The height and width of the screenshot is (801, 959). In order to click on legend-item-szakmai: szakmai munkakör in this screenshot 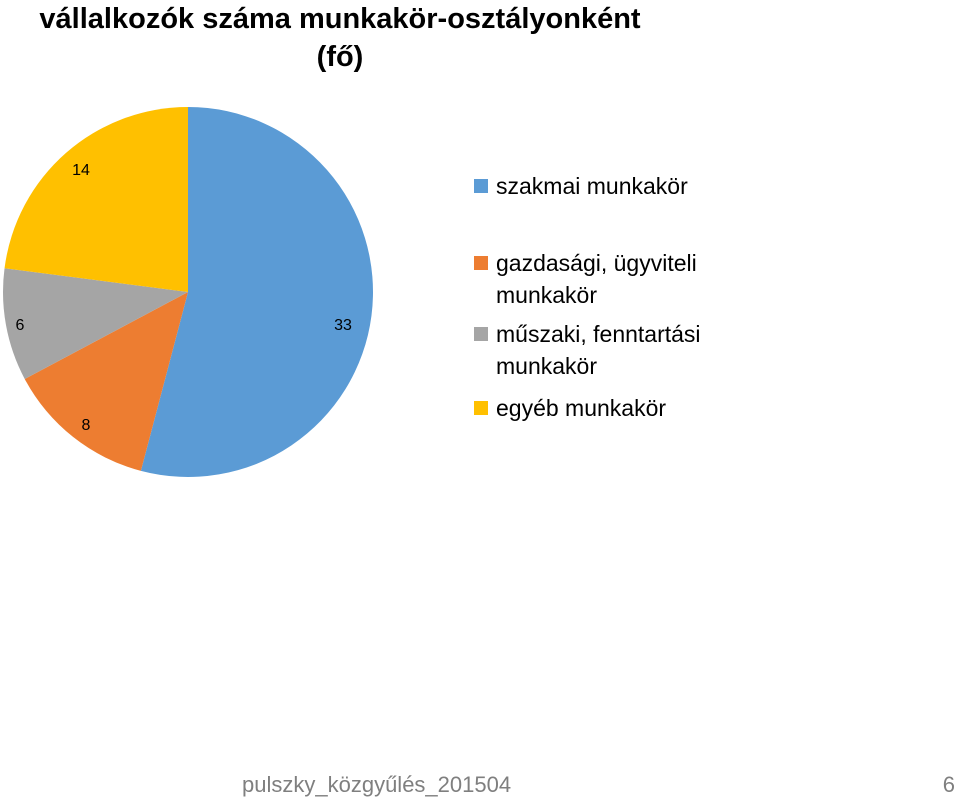, I will do `click(624, 186)`.